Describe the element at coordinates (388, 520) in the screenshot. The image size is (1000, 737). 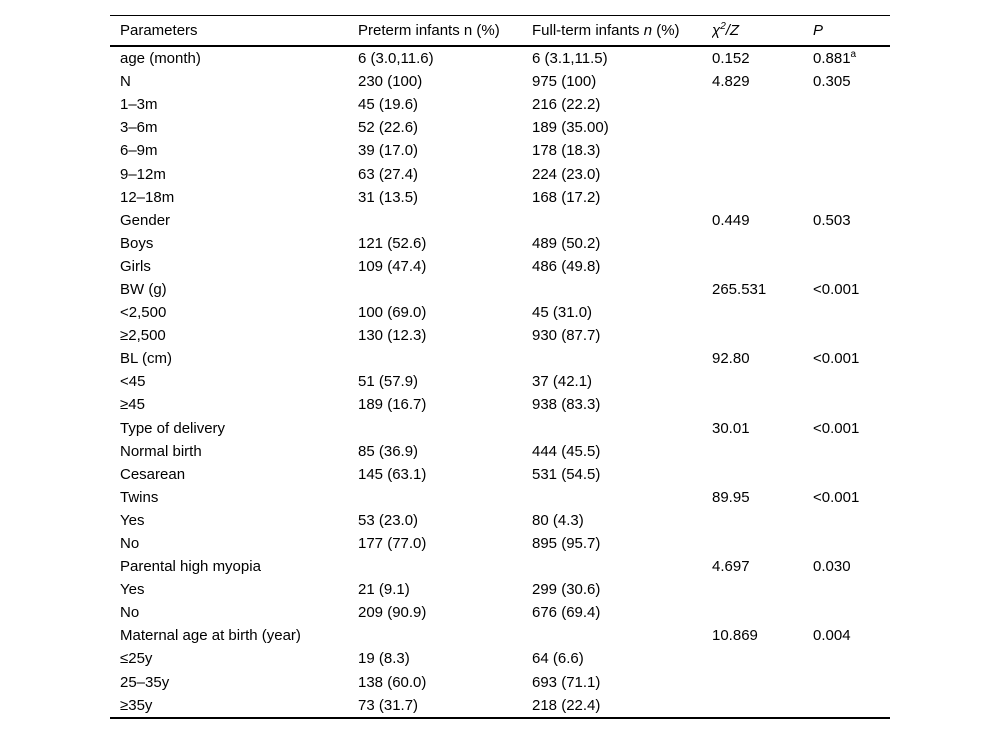
I see `cell-preterm-value: 53 (23.0)` at that location.